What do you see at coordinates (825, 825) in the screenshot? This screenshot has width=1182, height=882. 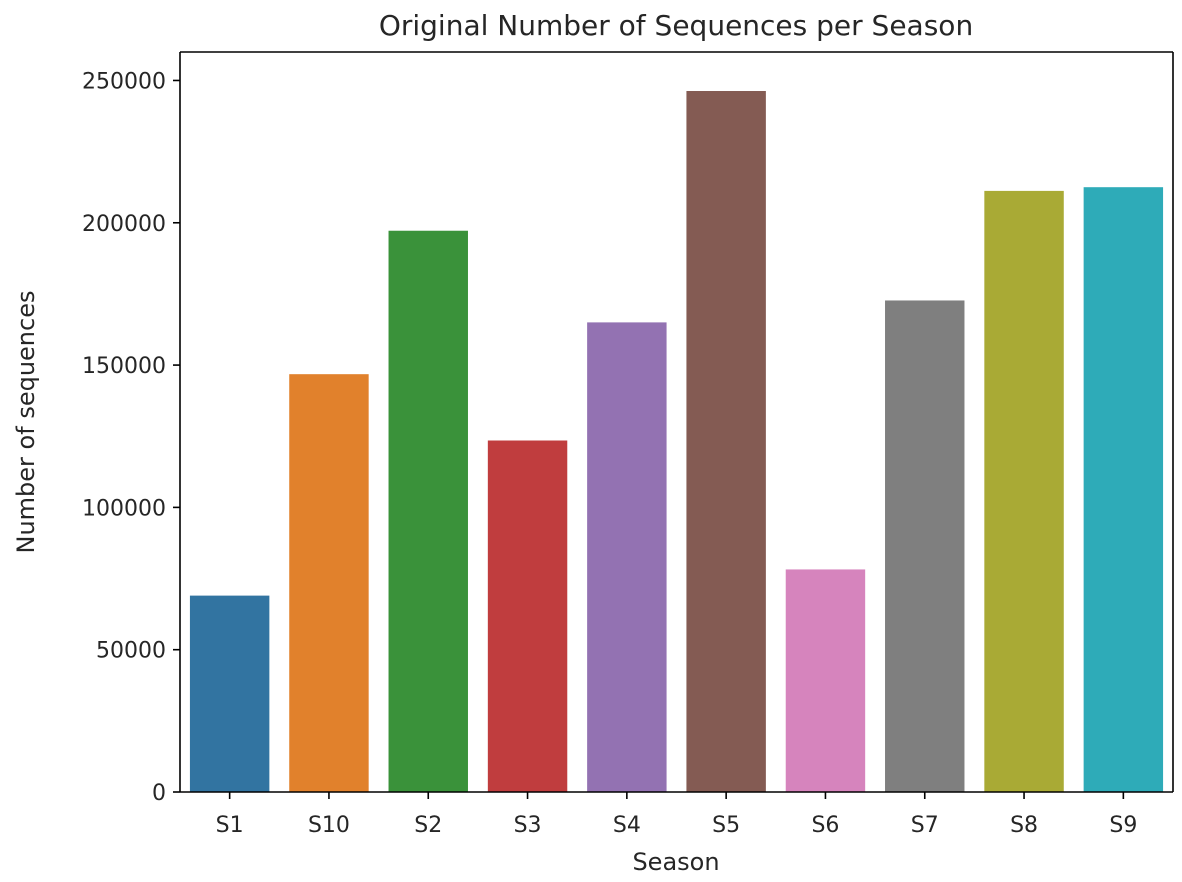 I see `x-tick-label: S6` at bounding box center [825, 825].